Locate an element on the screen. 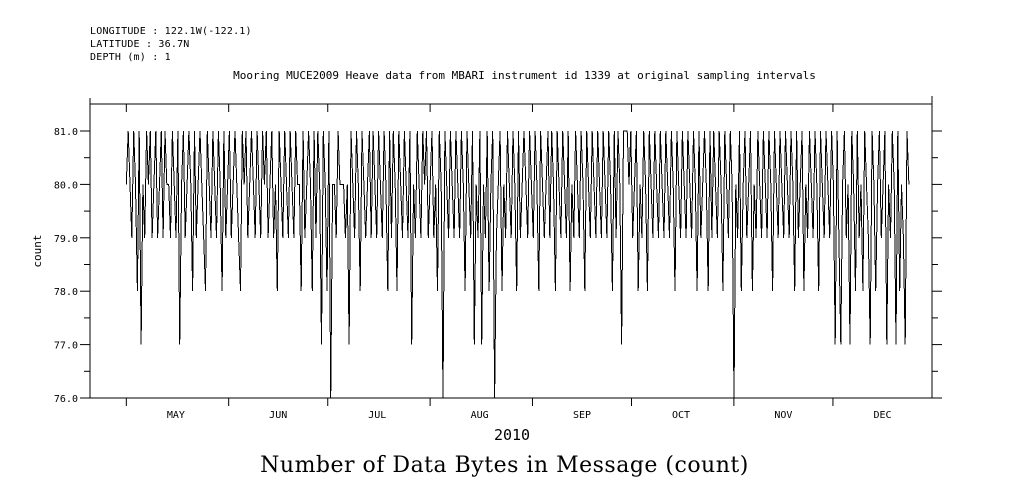  y-tick-label: 81.0 is located at coordinates (66, 132).